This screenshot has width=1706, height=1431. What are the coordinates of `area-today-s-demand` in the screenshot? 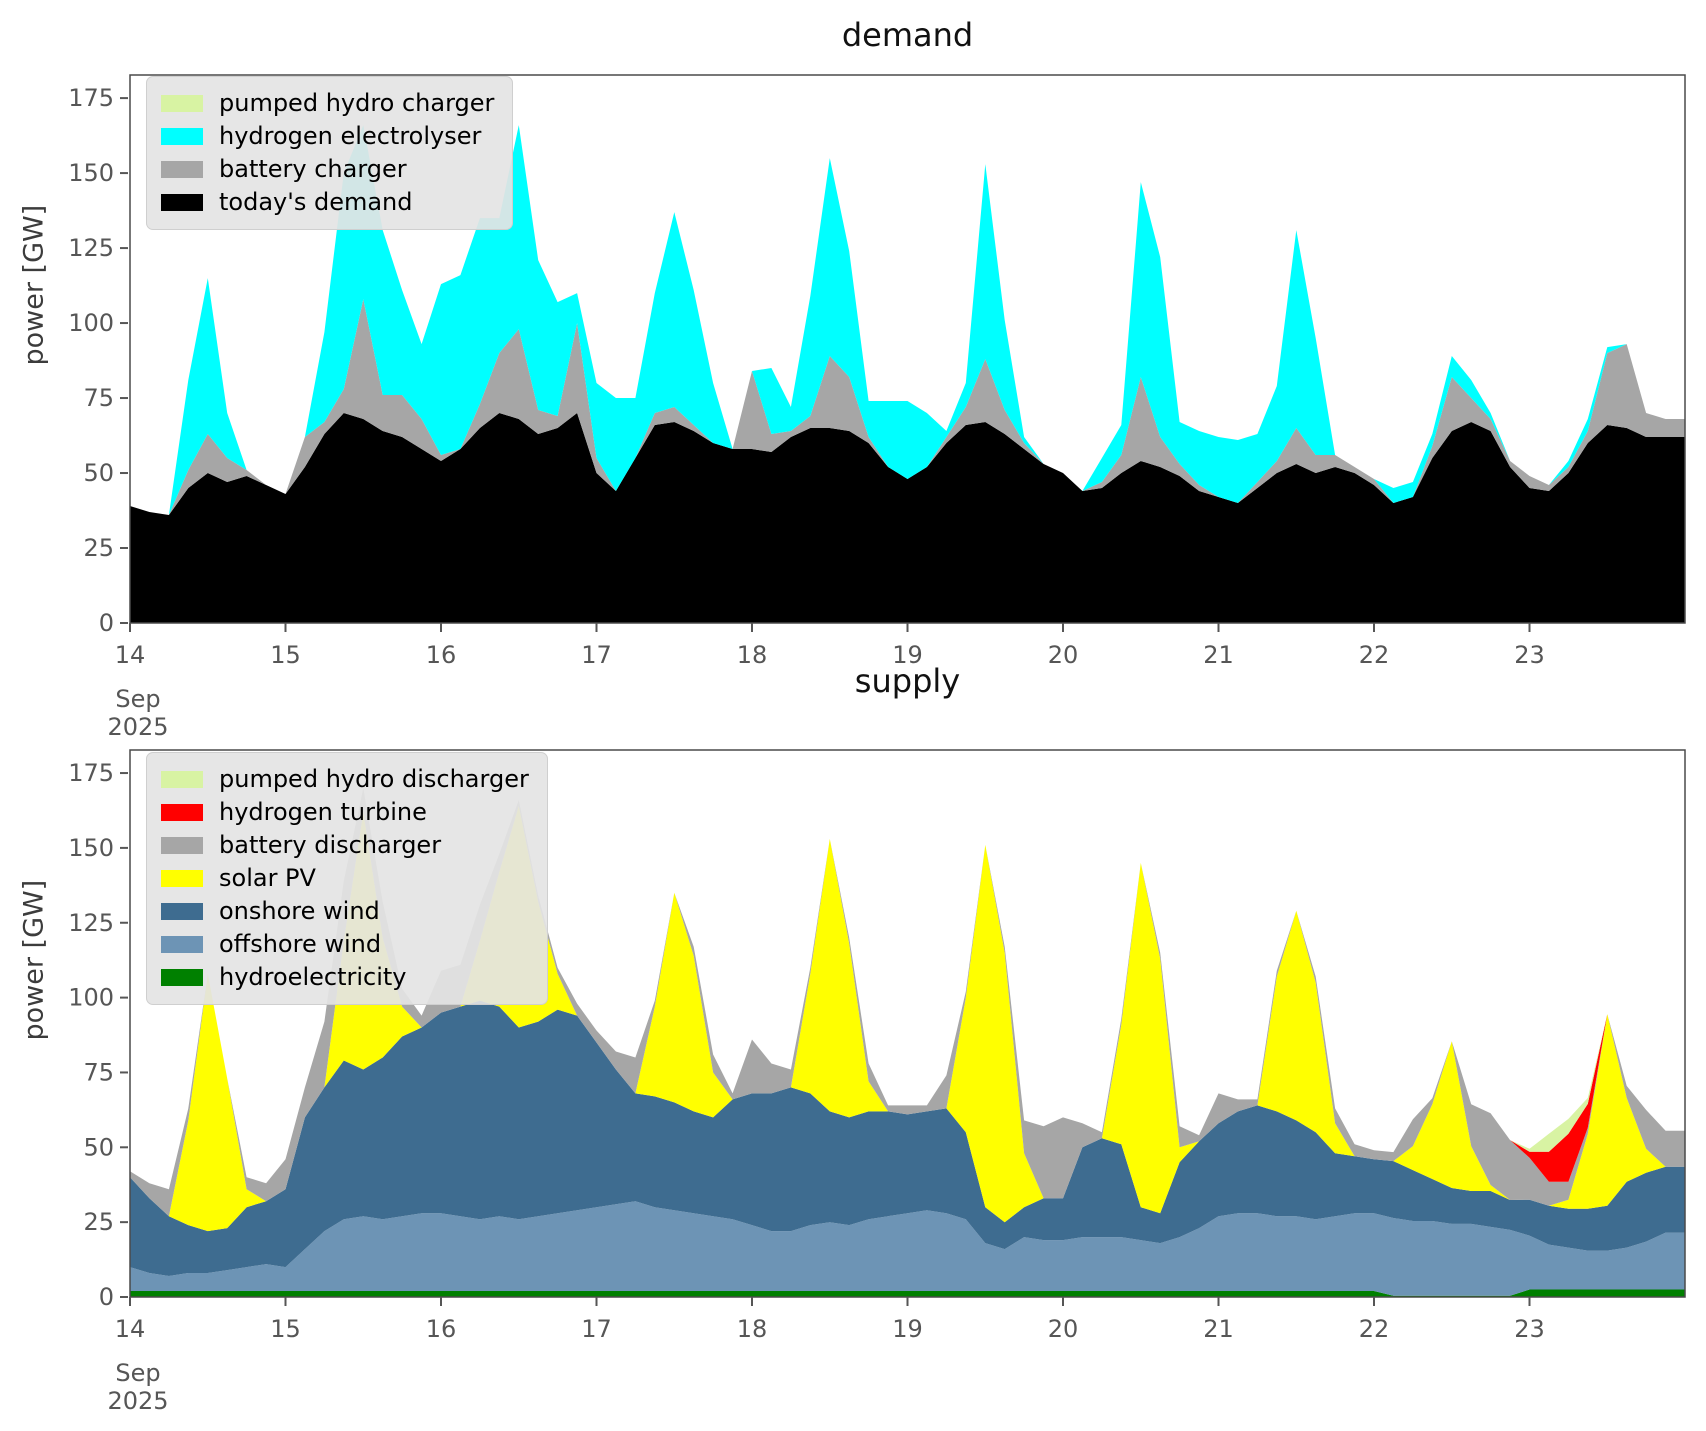 It's located at (907, 518).